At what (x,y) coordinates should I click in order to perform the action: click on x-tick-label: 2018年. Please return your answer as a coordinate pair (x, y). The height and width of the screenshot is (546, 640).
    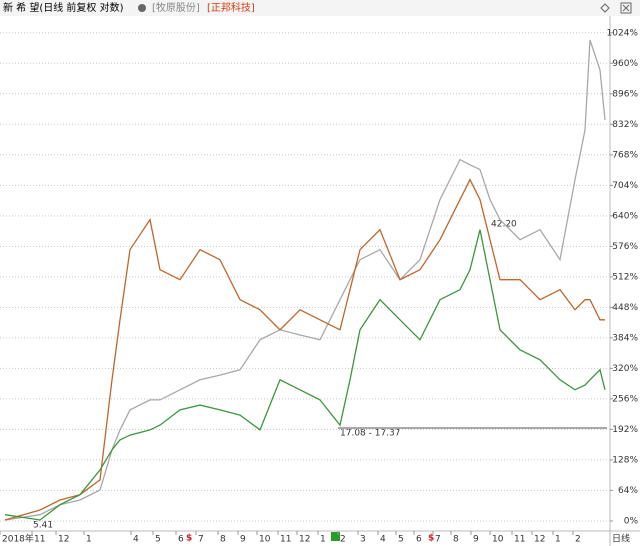
    Looking at the image, I should click on (18, 539).